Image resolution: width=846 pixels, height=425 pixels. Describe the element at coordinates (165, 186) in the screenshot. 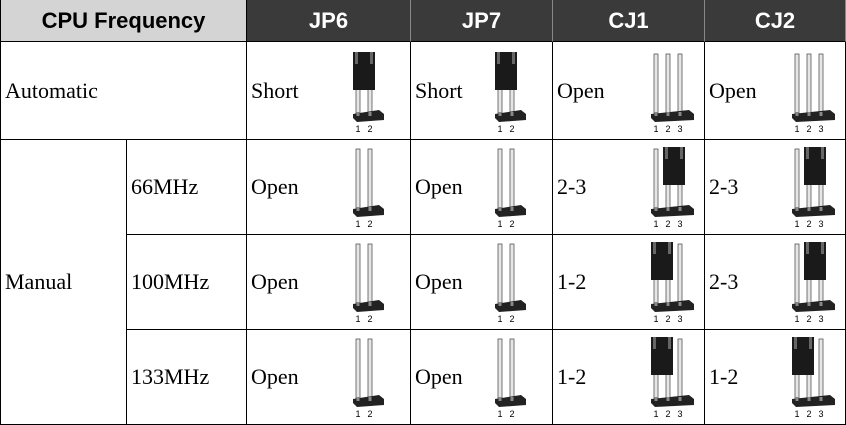

I see `cell-text: 66MHz` at that location.